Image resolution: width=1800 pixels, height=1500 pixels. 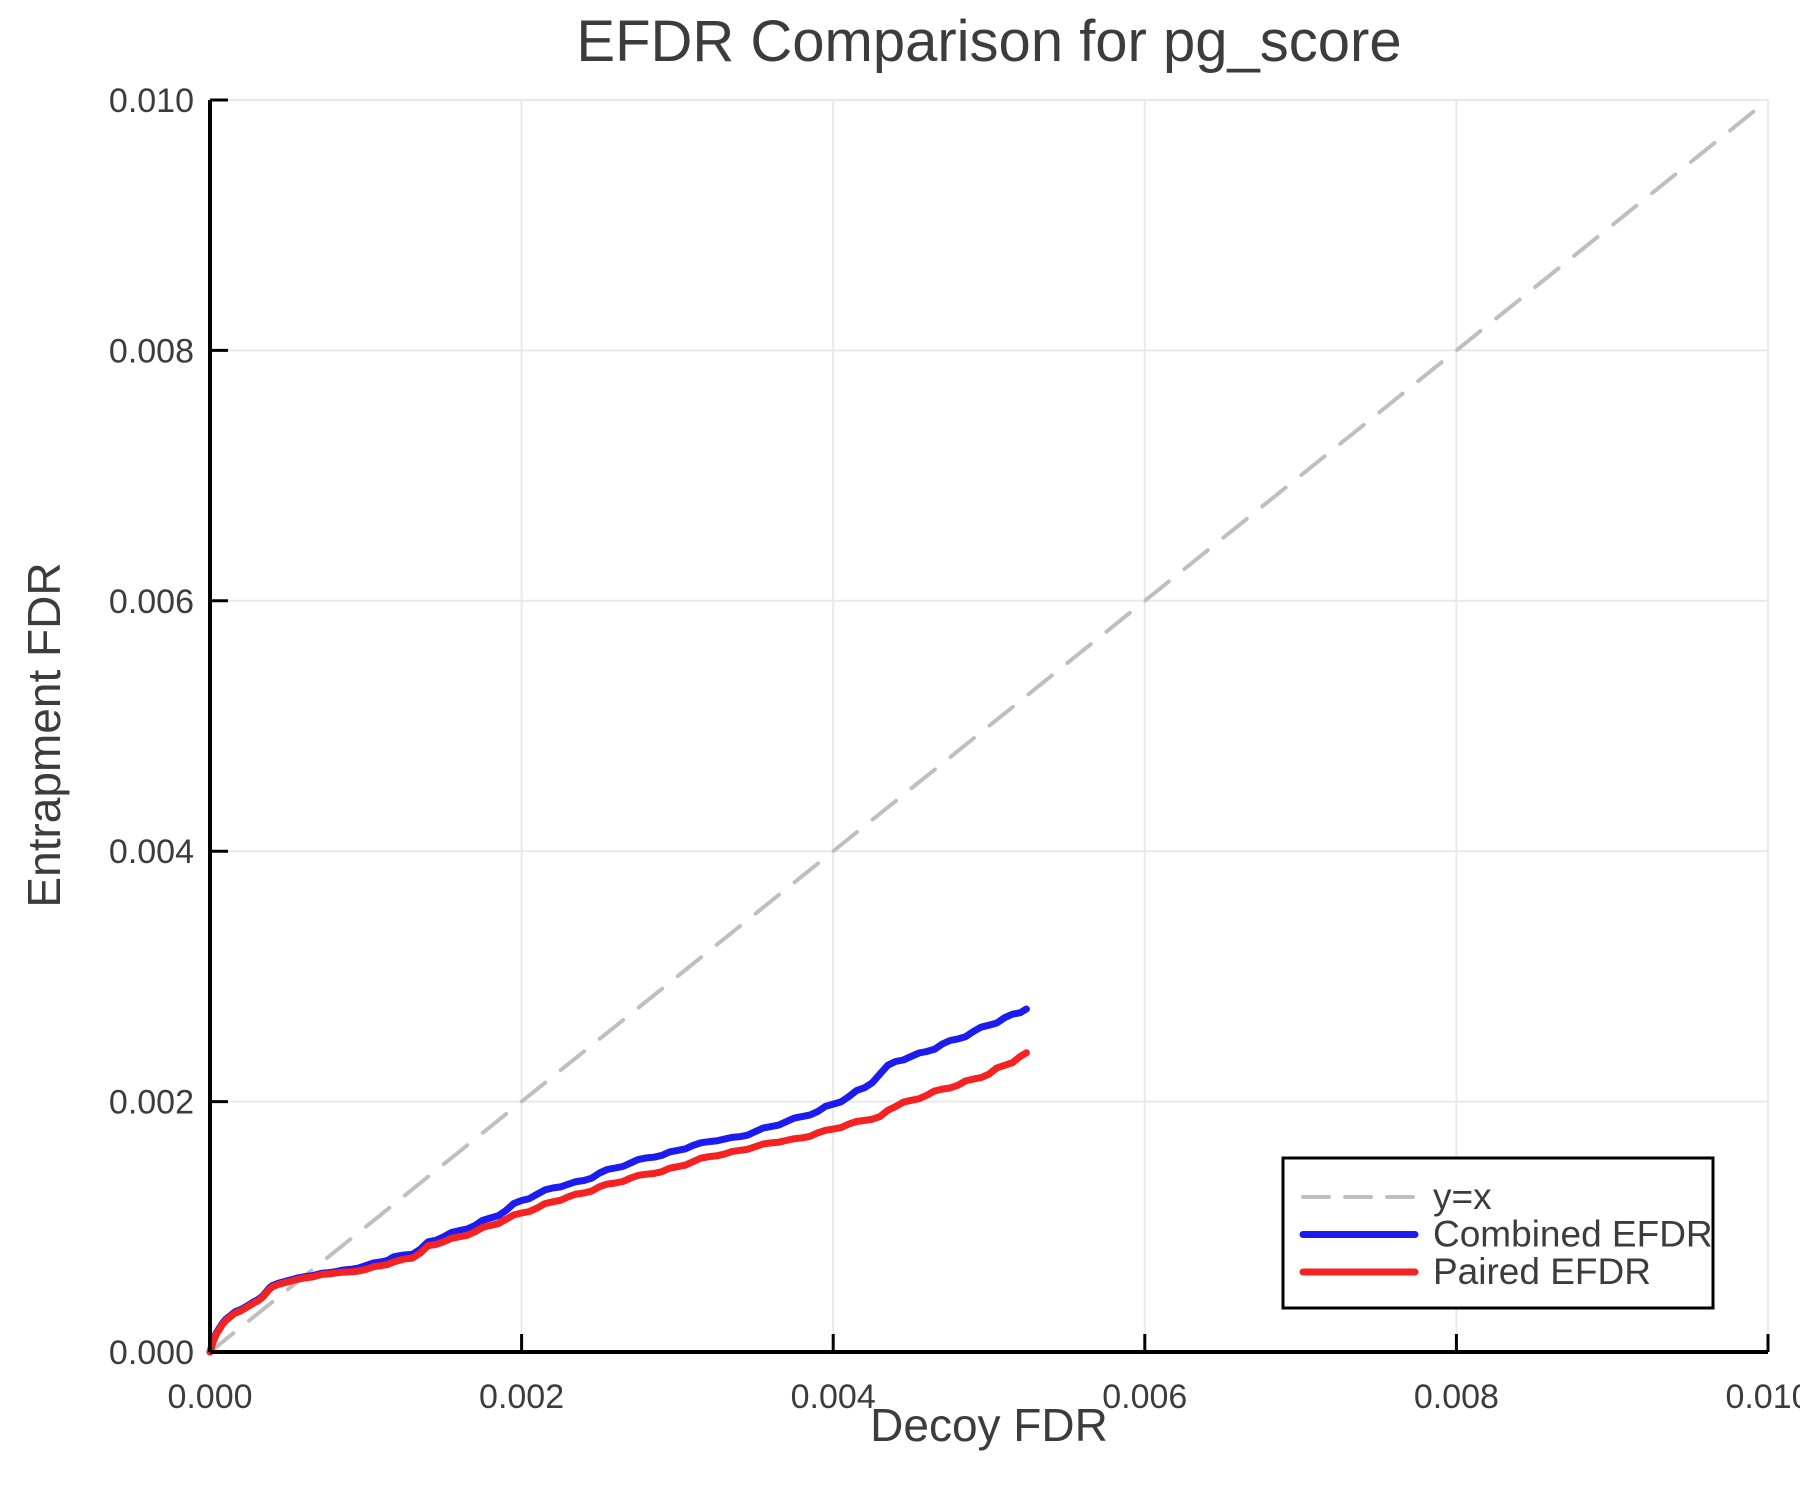 What do you see at coordinates (989, 1425) in the screenshot?
I see `x-axis-label: Decoy FDR` at bounding box center [989, 1425].